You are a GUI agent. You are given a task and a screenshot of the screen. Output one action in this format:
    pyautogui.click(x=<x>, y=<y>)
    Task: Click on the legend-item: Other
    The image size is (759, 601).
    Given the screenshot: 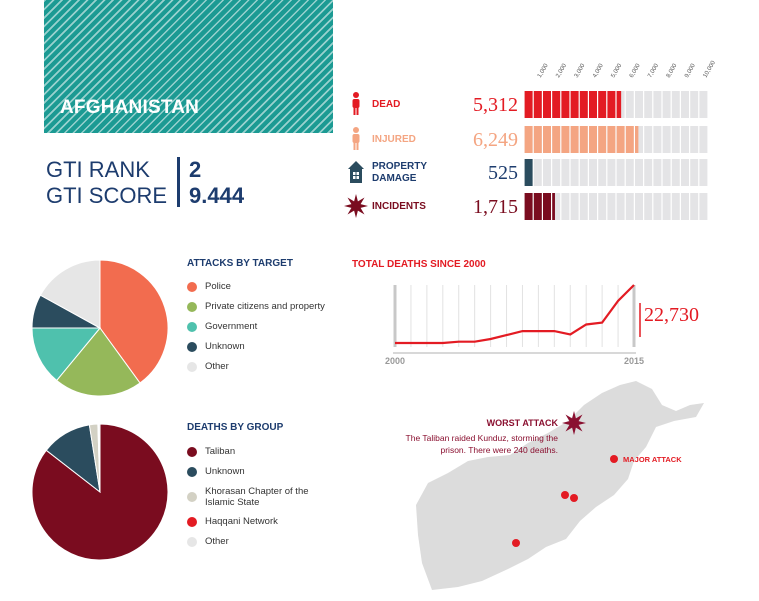 What is the action you would take?
    pyautogui.click(x=262, y=366)
    